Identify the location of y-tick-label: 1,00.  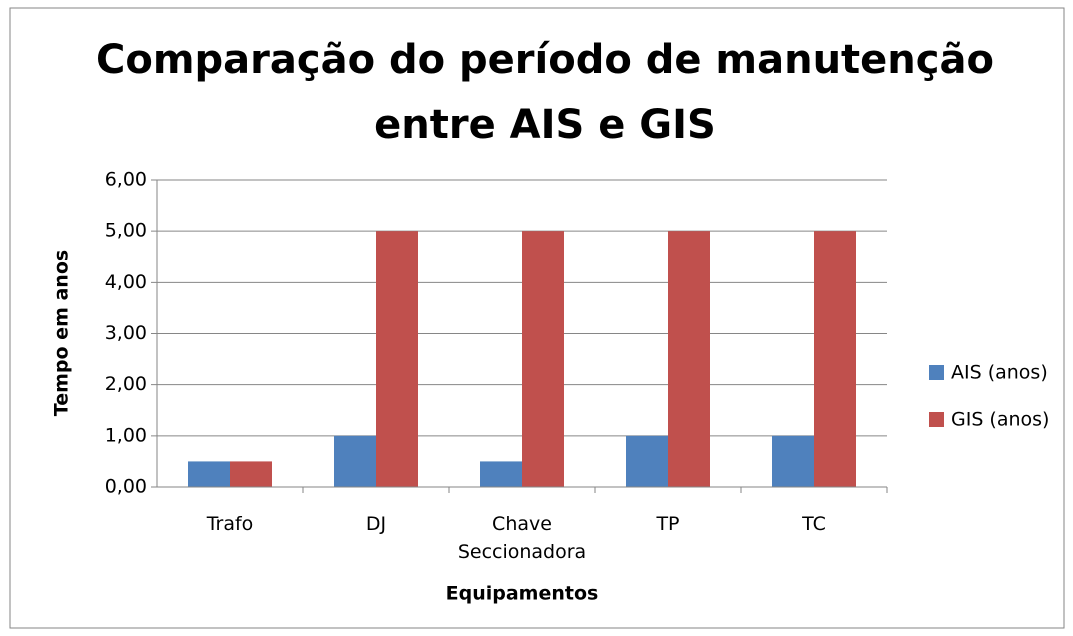
(126, 435).